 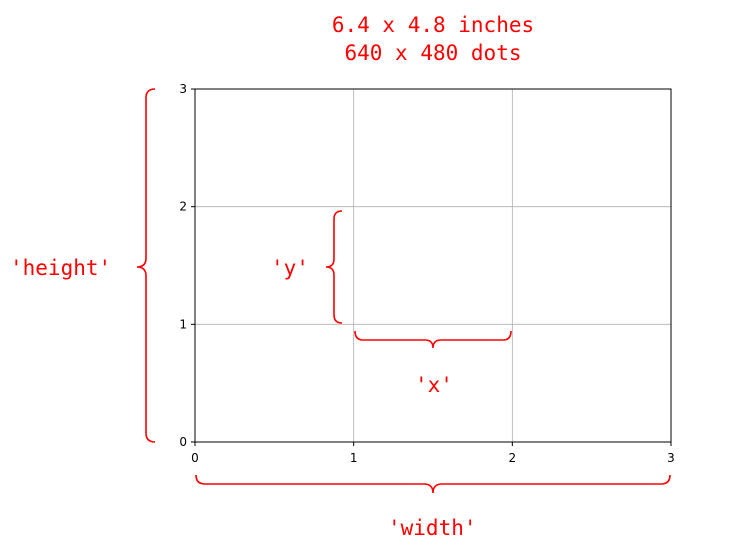 What do you see at coordinates (183, 324) in the screenshot?
I see `y-tick-label: 1` at bounding box center [183, 324].